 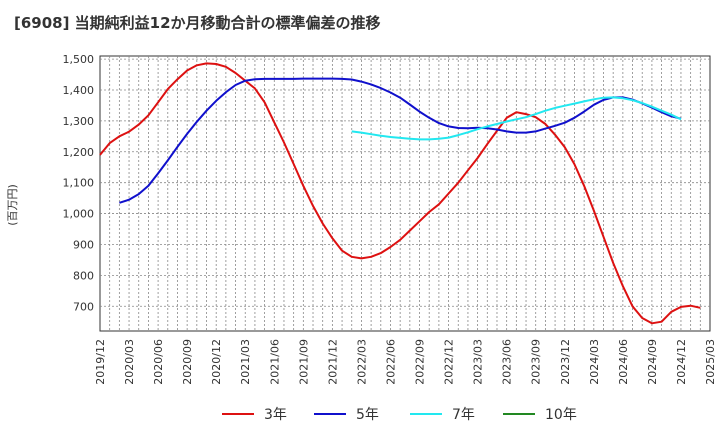 I want to click on legend-item: 5年, so click(x=346, y=415).